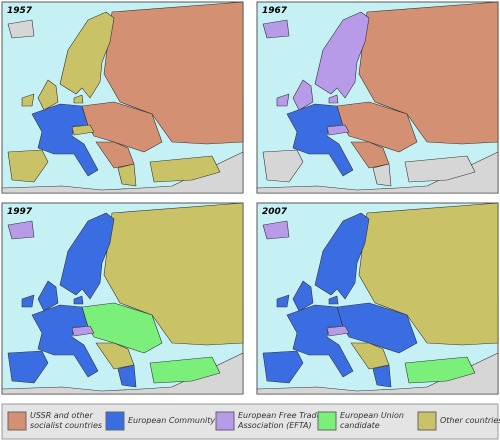 This screenshot has width=500, height=441. I want to click on legend-label: Other countries, so click(470, 420).